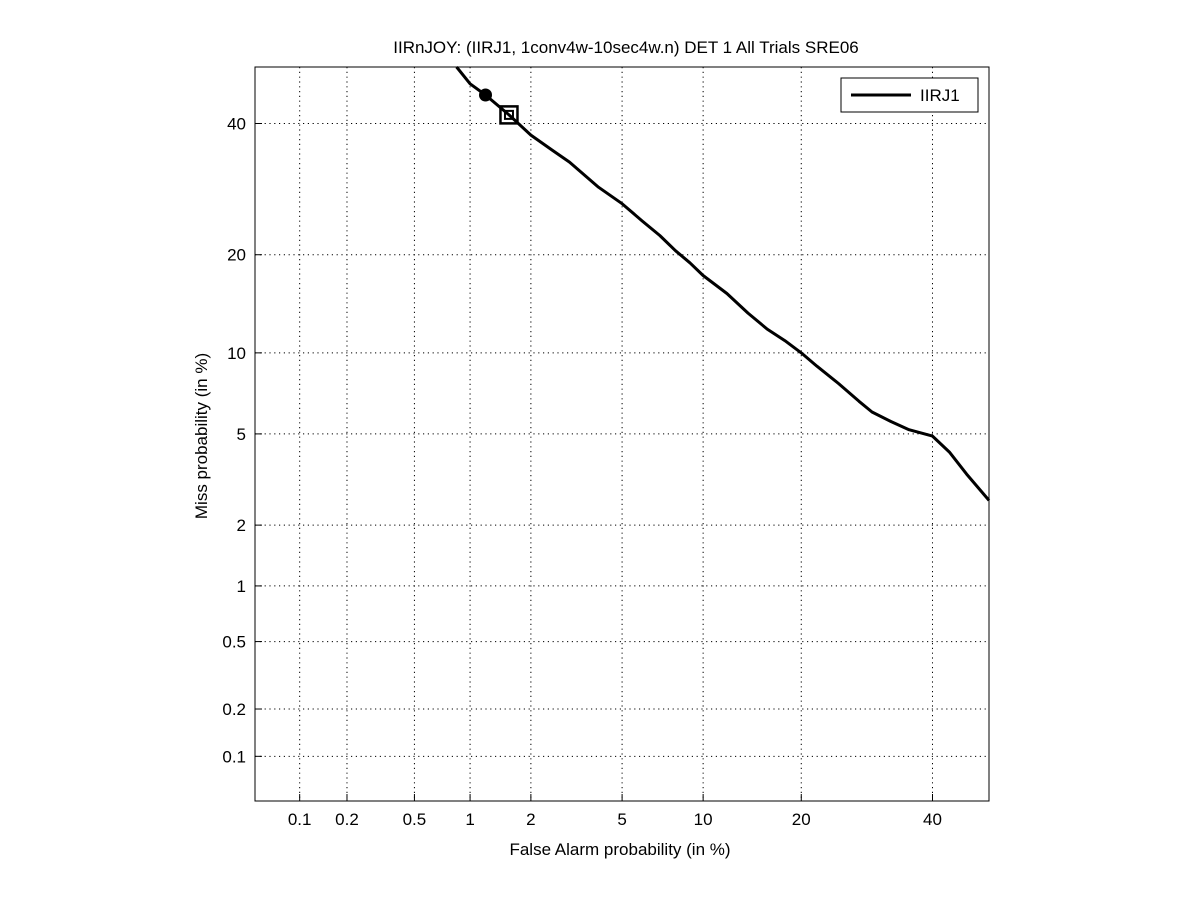 The image size is (1201, 900). Describe the element at coordinates (241, 434) in the screenshot. I see `y-tick-label: 5` at that location.